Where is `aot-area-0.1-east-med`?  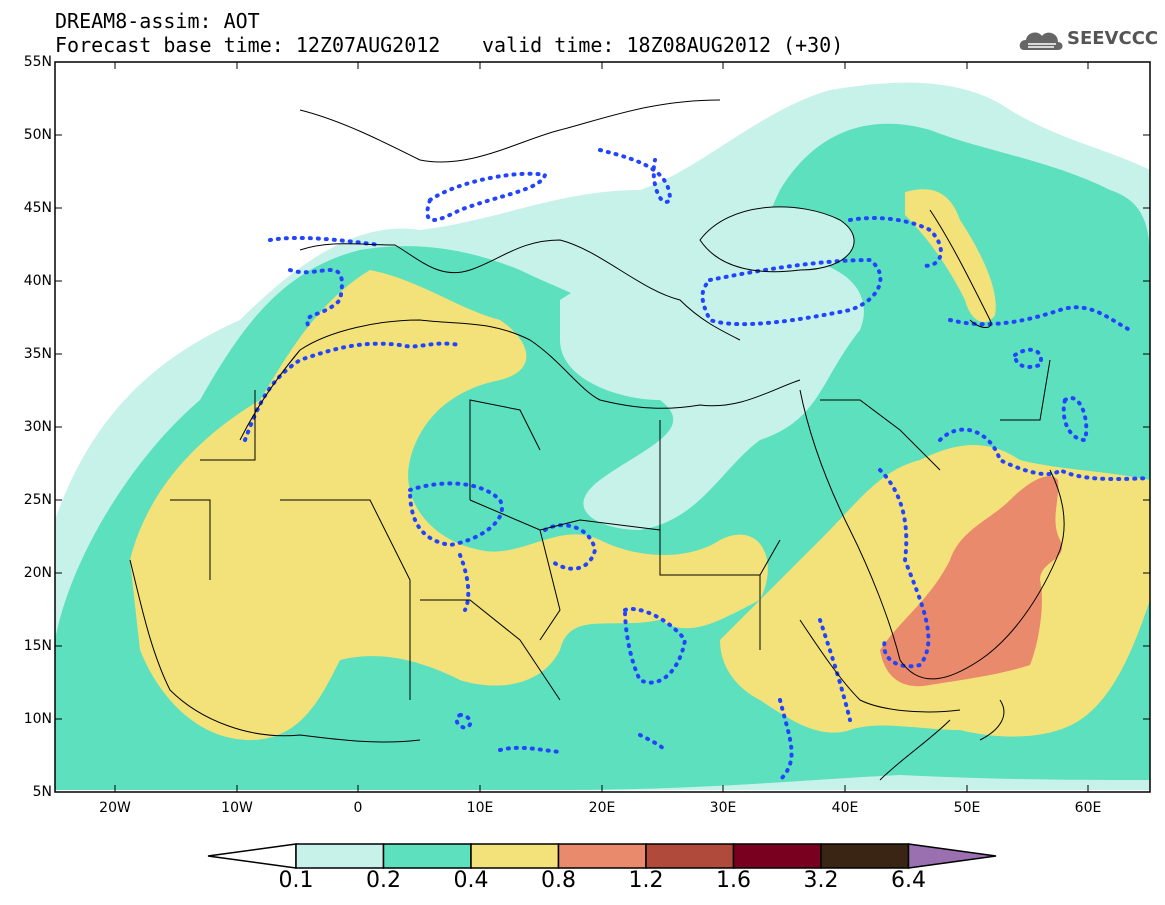 aot-area-0.1-east-med is located at coordinates (712, 393).